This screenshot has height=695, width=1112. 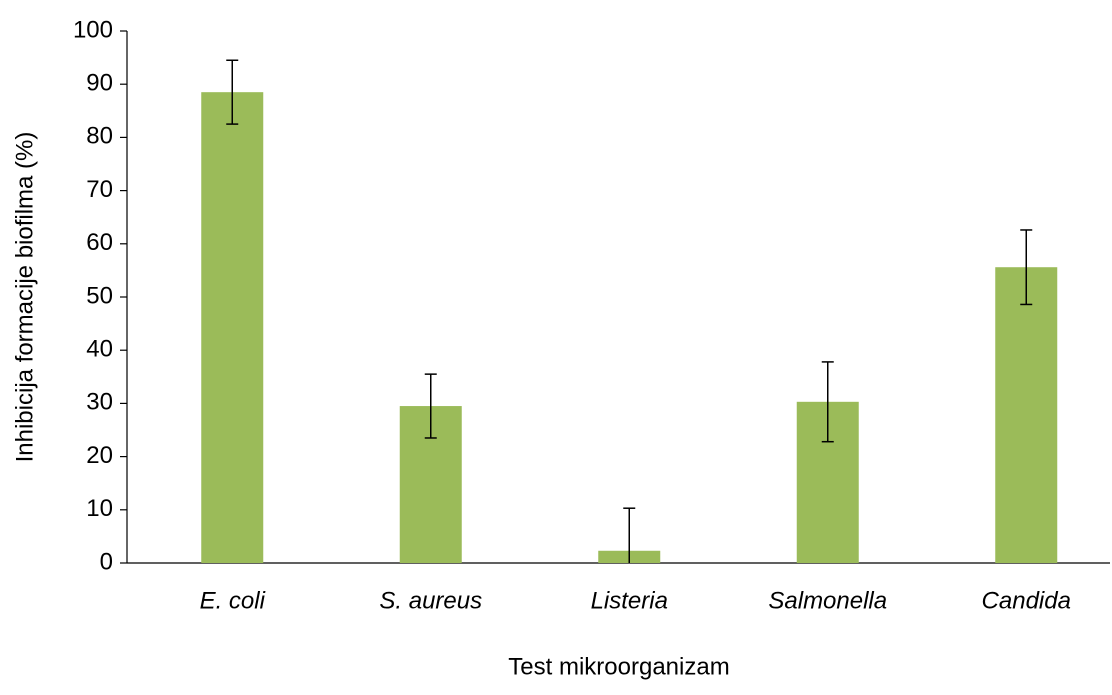 What do you see at coordinates (629, 600) in the screenshot?
I see `x-tick-label: Listeria` at bounding box center [629, 600].